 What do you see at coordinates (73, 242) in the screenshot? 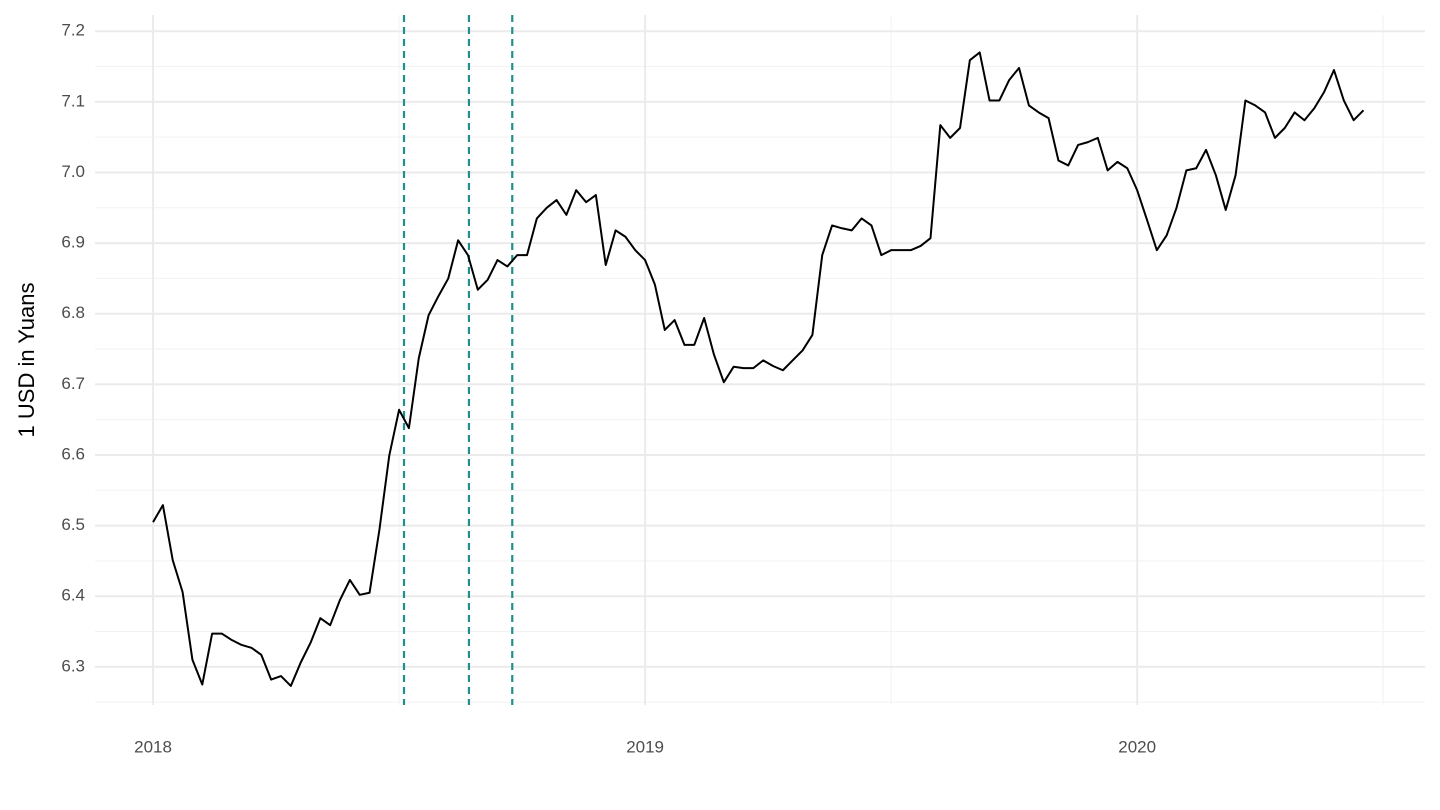
I see `y-tick-label: 6.9` at bounding box center [73, 242].